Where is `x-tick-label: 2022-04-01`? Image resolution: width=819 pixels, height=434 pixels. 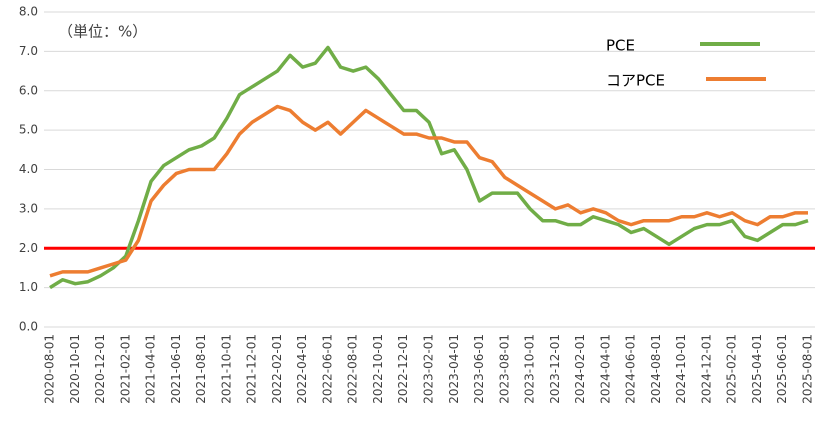
x-tick-label: 2022-04-01 is located at coordinates (302, 369).